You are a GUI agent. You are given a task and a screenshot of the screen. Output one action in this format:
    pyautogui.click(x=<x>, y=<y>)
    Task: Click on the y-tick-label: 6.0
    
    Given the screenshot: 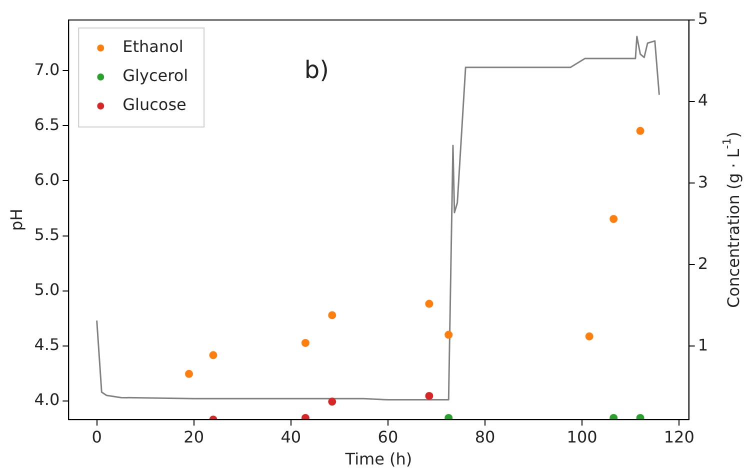 What is the action you would take?
    pyautogui.click(x=47, y=179)
    